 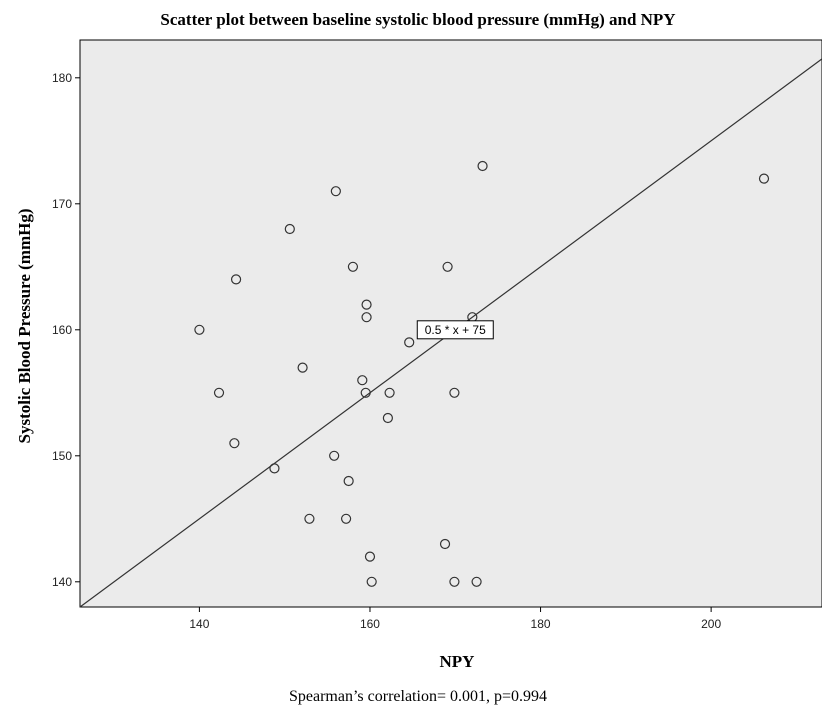 I want to click on fit-line-label: 0.5 * x + 75, so click(x=455, y=330).